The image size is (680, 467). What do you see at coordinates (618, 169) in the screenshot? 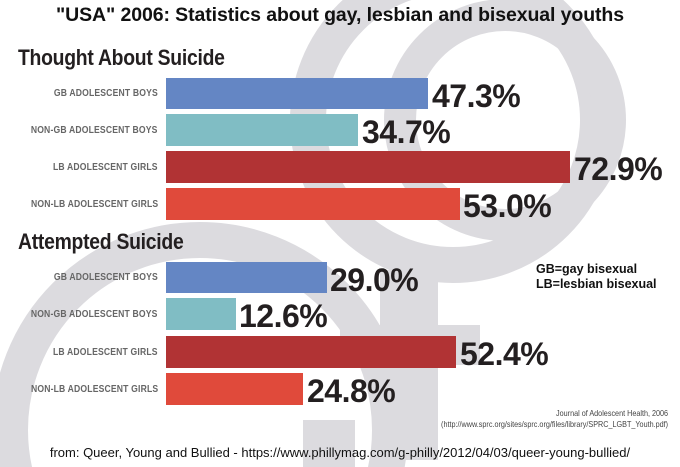
I see `value-label: 72.9%` at bounding box center [618, 169].